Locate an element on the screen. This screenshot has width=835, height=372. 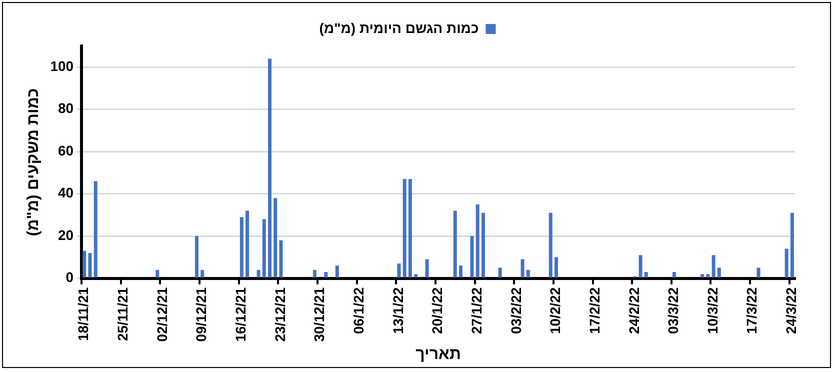
x-tick-label: 03/3/22 is located at coordinates (673, 310).